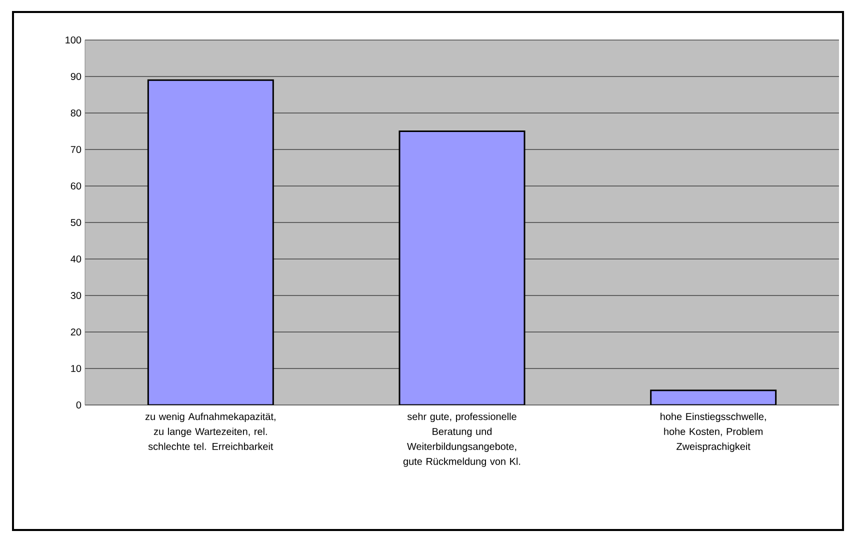 The height and width of the screenshot is (536, 854). I want to click on y-tick-label: 60, so click(76, 186).